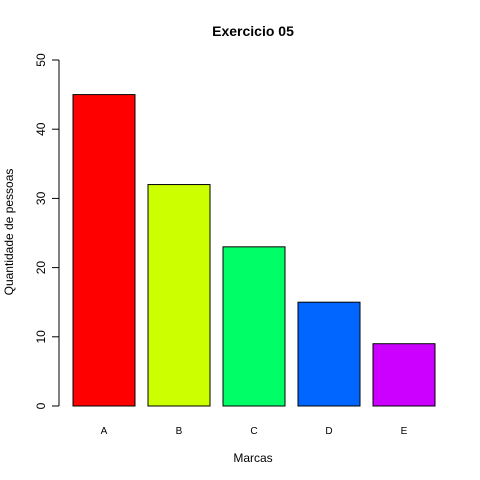  I want to click on y-axis: 0 10 20 30 40 50, so click(47, 231).